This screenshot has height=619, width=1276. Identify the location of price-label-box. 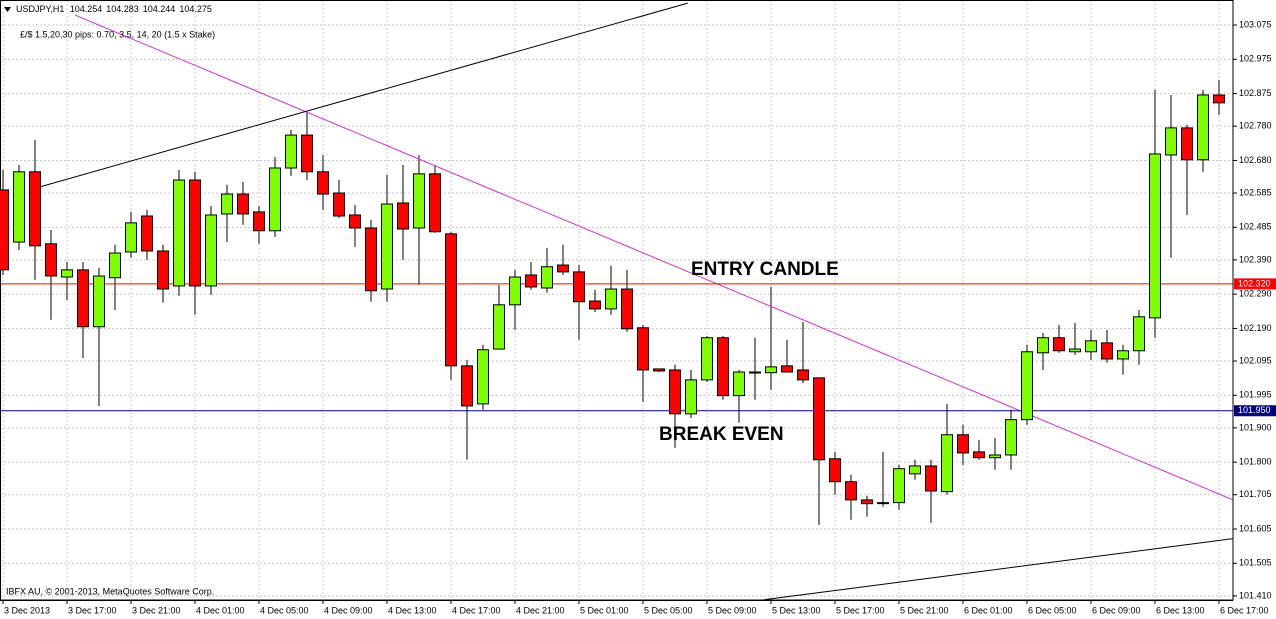
(1255, 411).